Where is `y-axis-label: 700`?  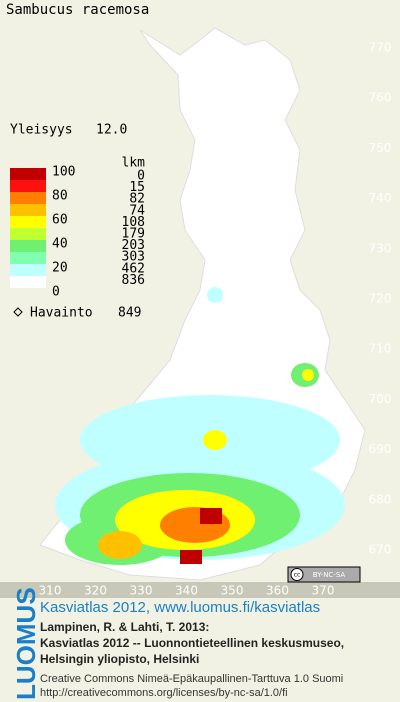
y-axis-label: 700 is located at coordinates (380, 399).